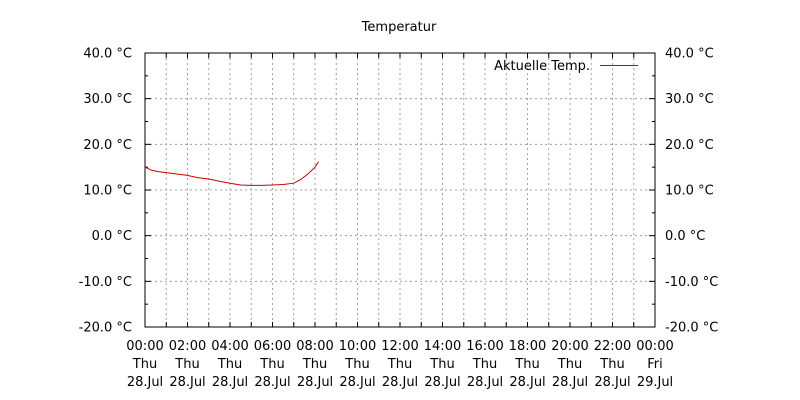 The width and height of the screenshot is (800, 400). What do you see at coordinates (655, 382) in the screenshot?
I see `x-tick-label-date: 29.Jul` at bounding box center [655, 382].